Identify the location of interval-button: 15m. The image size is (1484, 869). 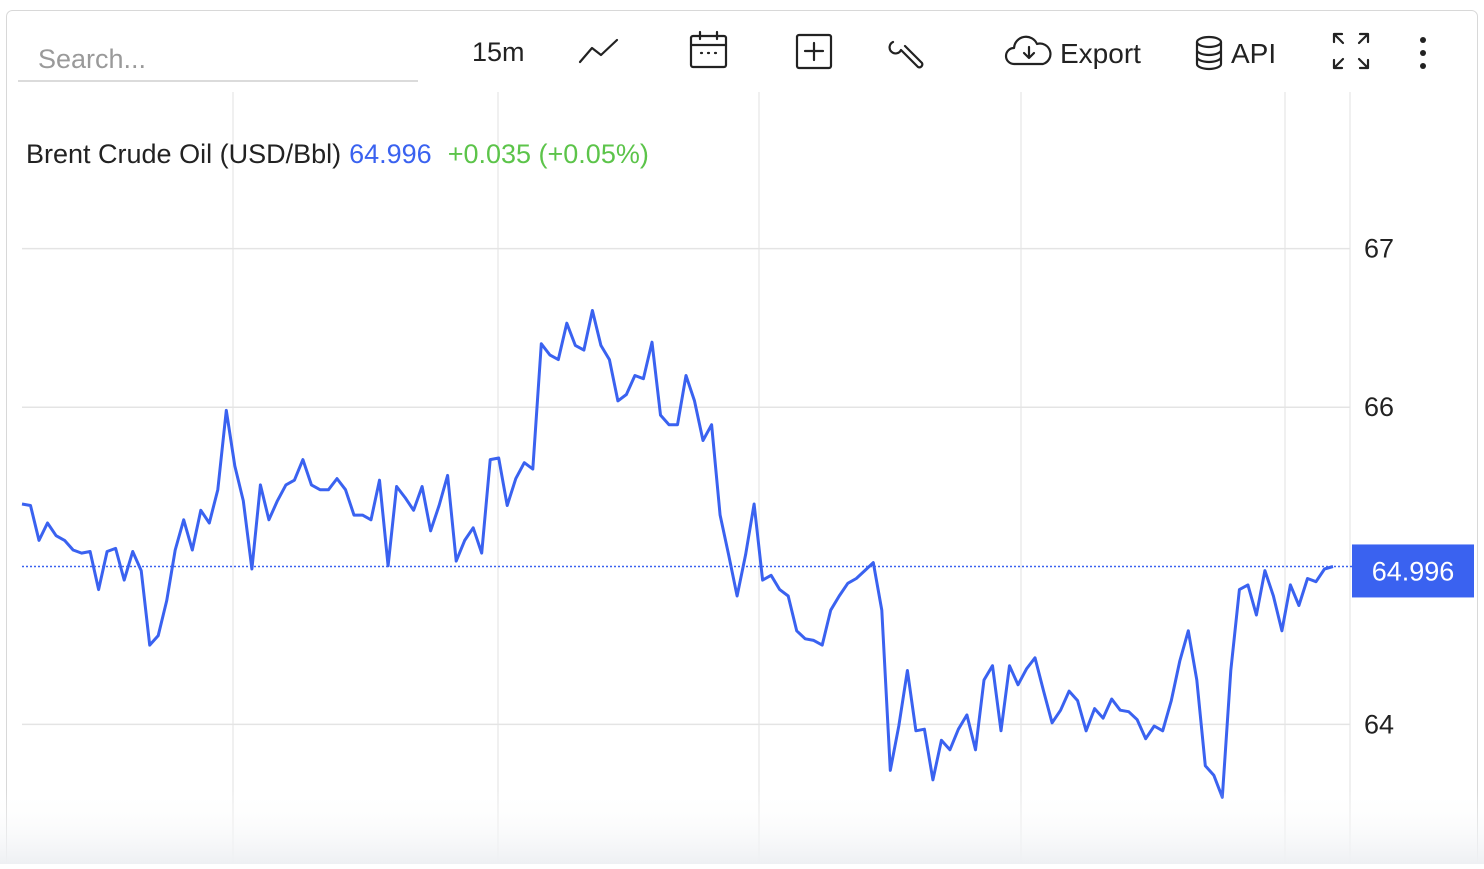
(498, 52).